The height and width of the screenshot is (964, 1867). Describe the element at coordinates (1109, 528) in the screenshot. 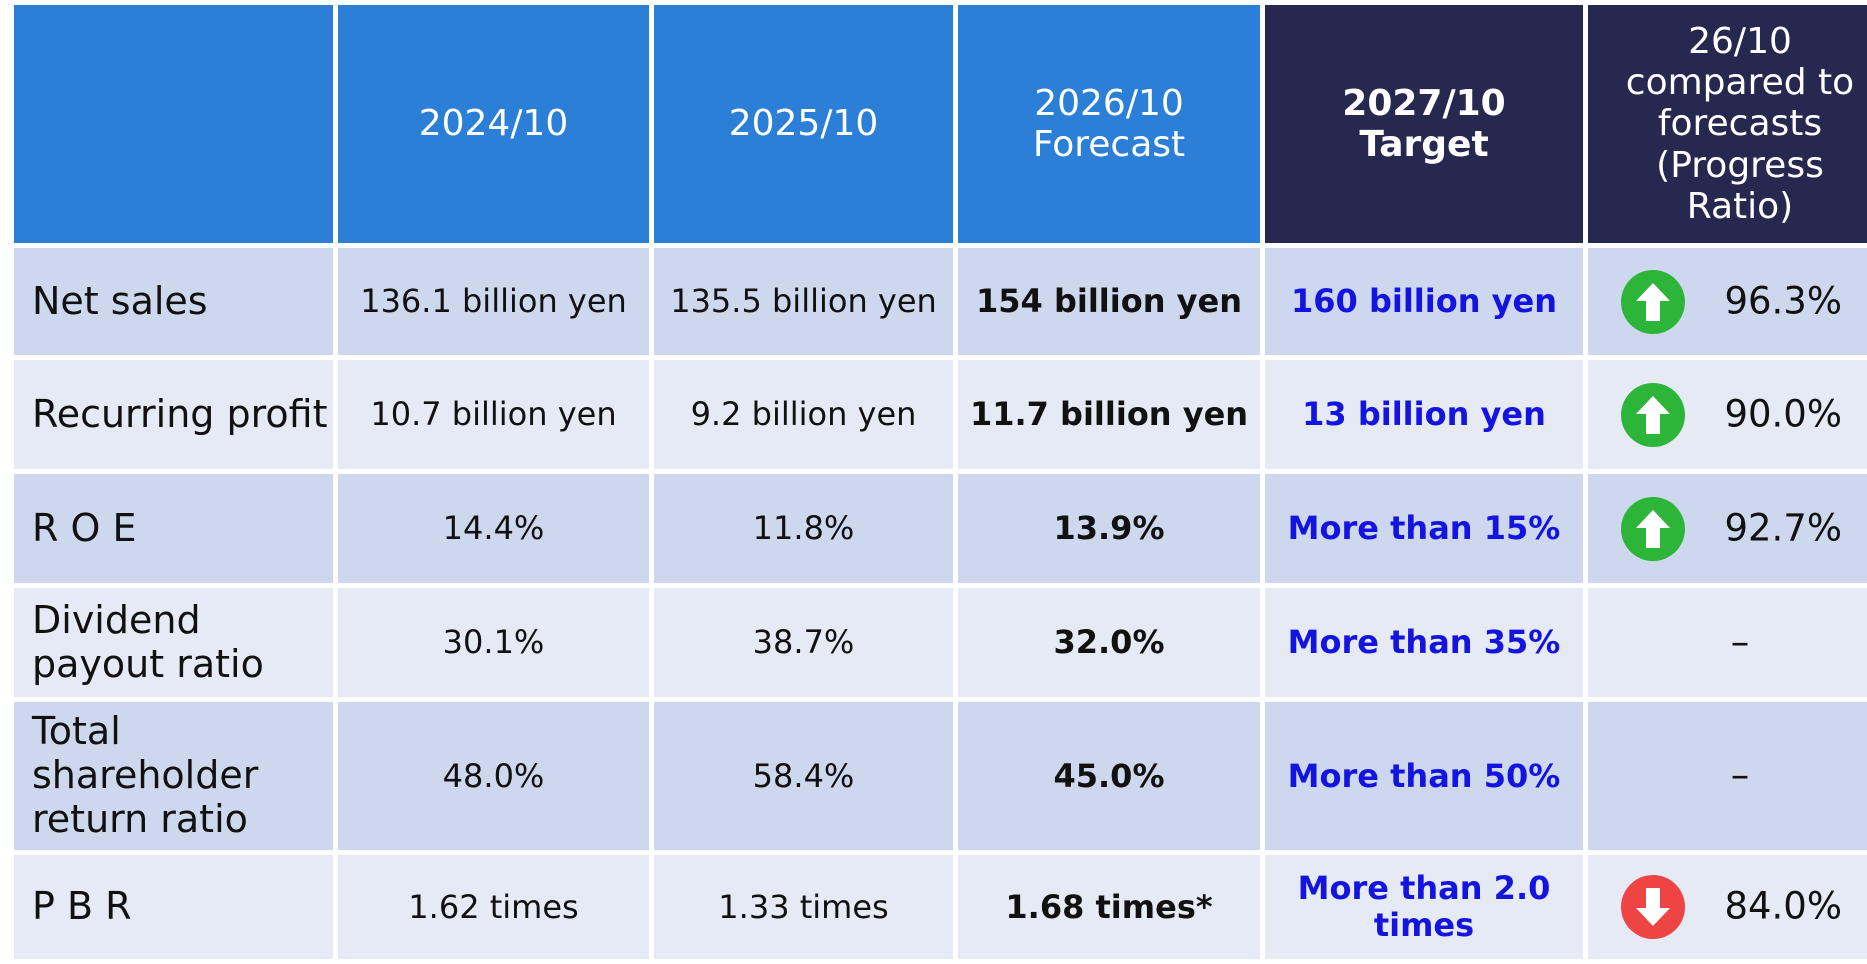

I see `cell-value: 13.9%` at that location.